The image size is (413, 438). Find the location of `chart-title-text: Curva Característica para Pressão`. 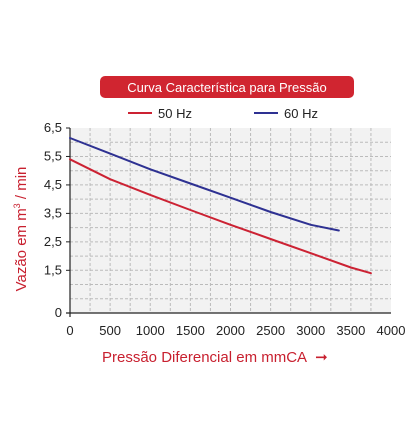

chart-title-text: Curva Característica para Pressão is located at coordinates (226, 87).